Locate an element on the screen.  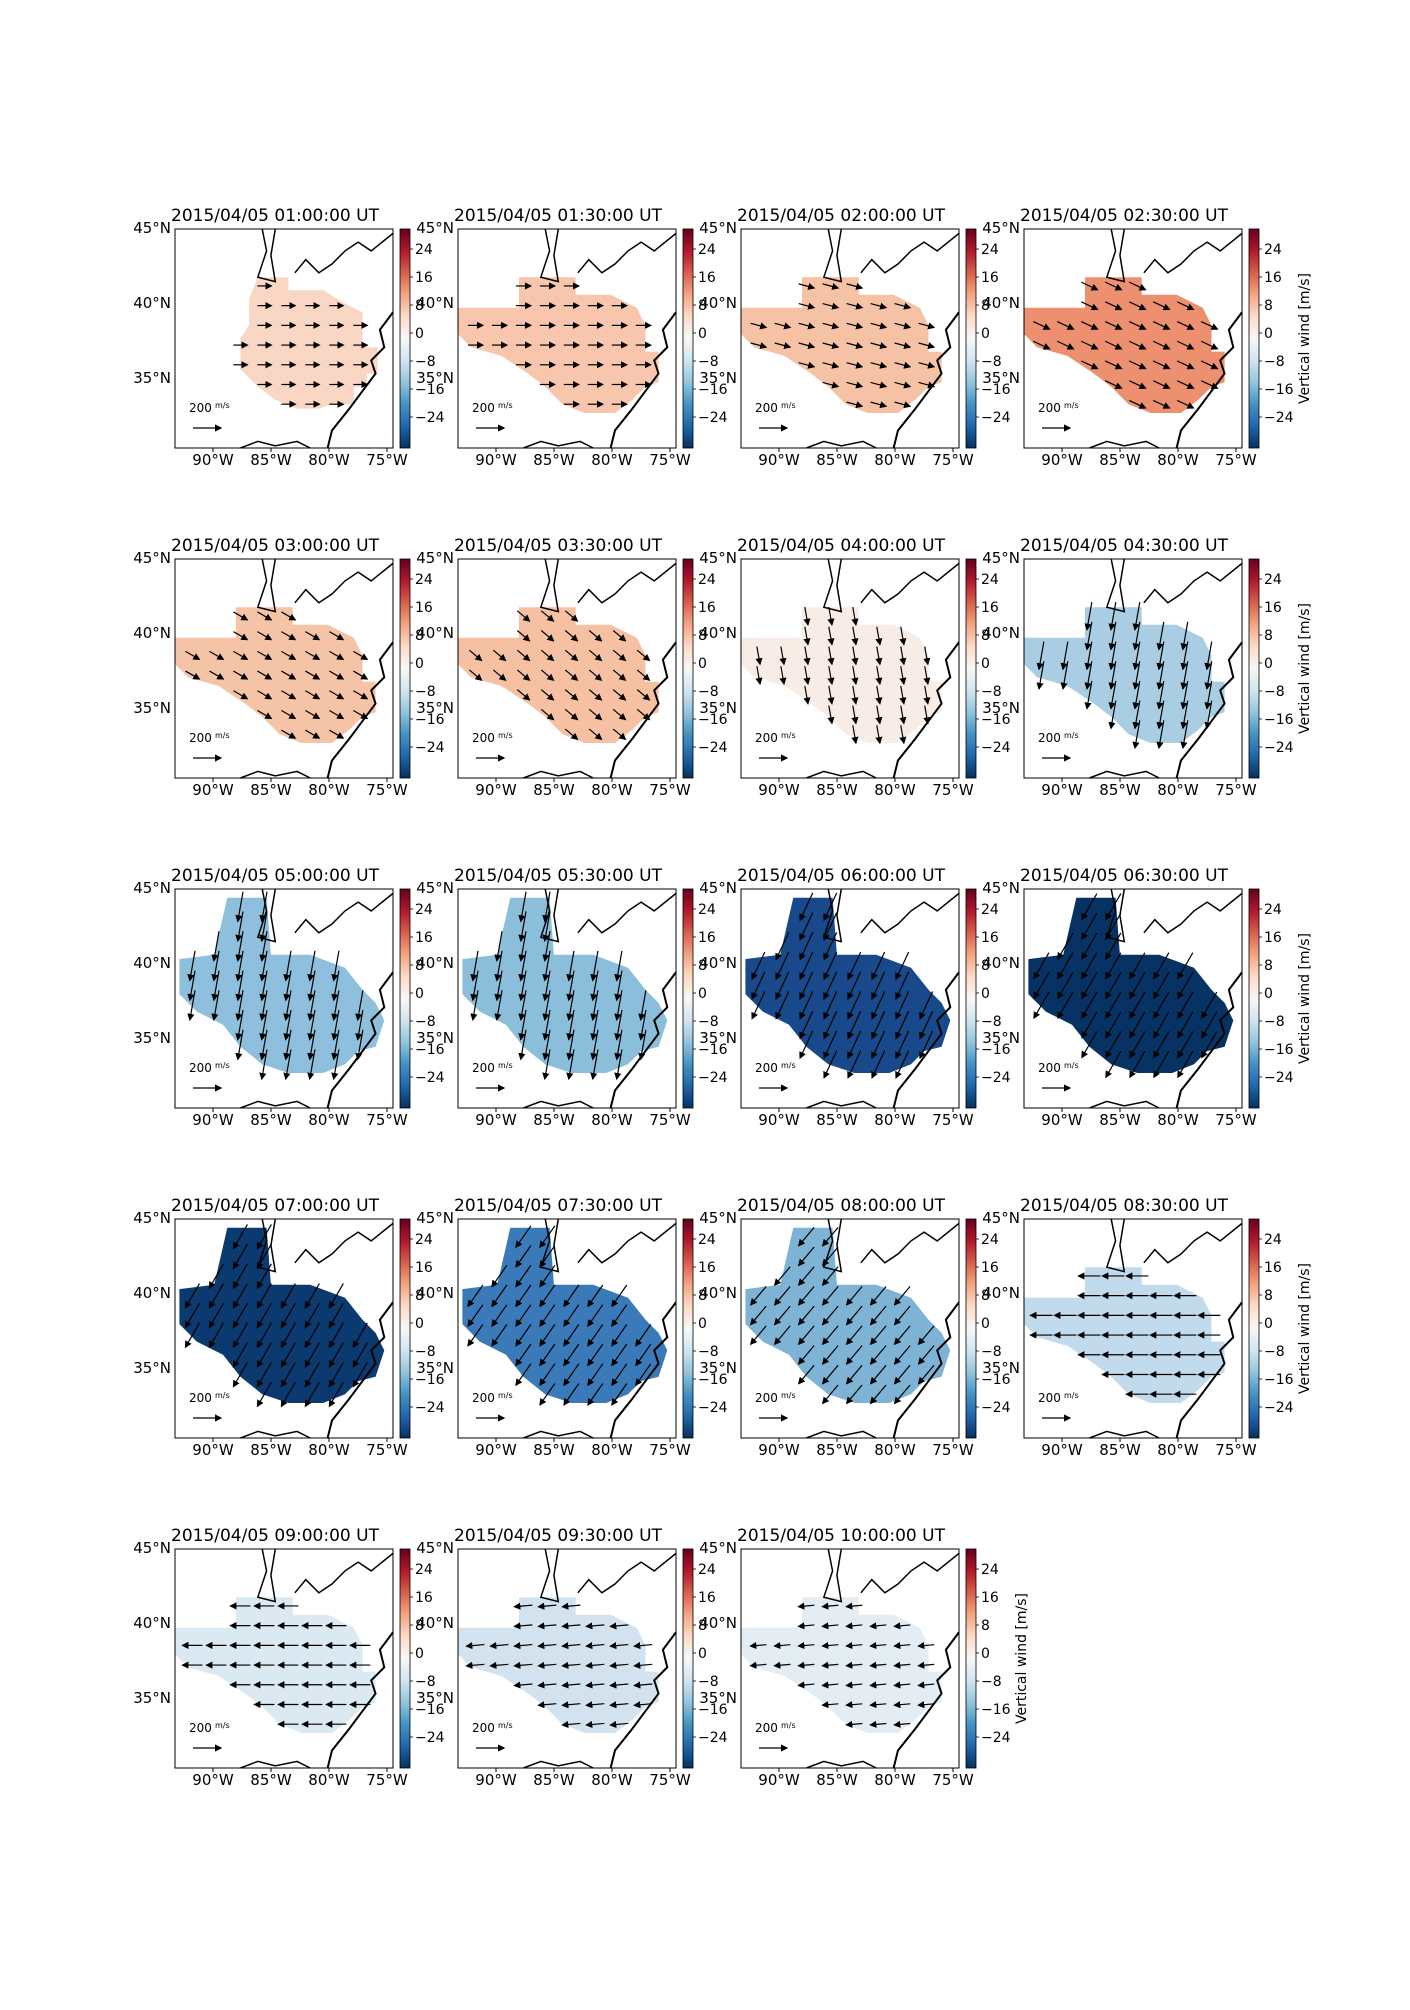
lat-tick-label: 40°N is located at coordinates (435, 1623).